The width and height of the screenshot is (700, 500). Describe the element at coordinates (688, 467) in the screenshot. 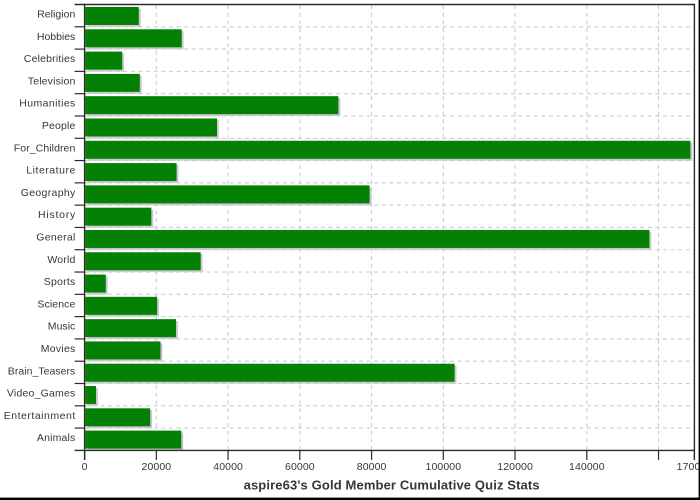

I see `svg-text: 170000` at that location.